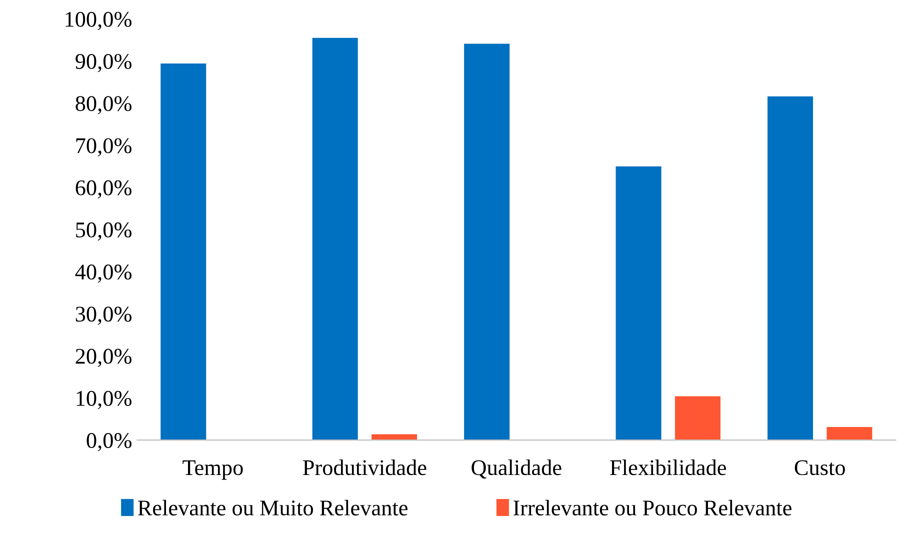 This screenshot has height=540, width=914. I want to click on y-tick-label: 100,0%, so click(99, 21).